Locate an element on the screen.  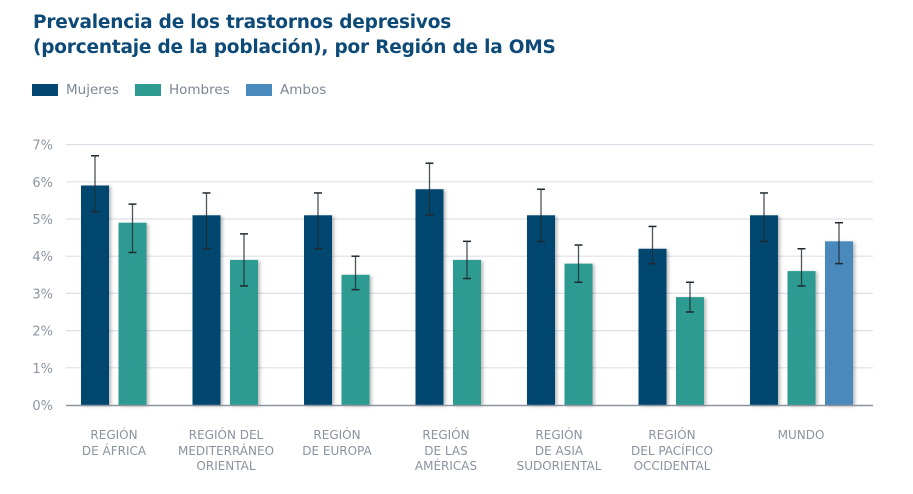
y-tick-label: 5% is located at coordinates (42, 220).